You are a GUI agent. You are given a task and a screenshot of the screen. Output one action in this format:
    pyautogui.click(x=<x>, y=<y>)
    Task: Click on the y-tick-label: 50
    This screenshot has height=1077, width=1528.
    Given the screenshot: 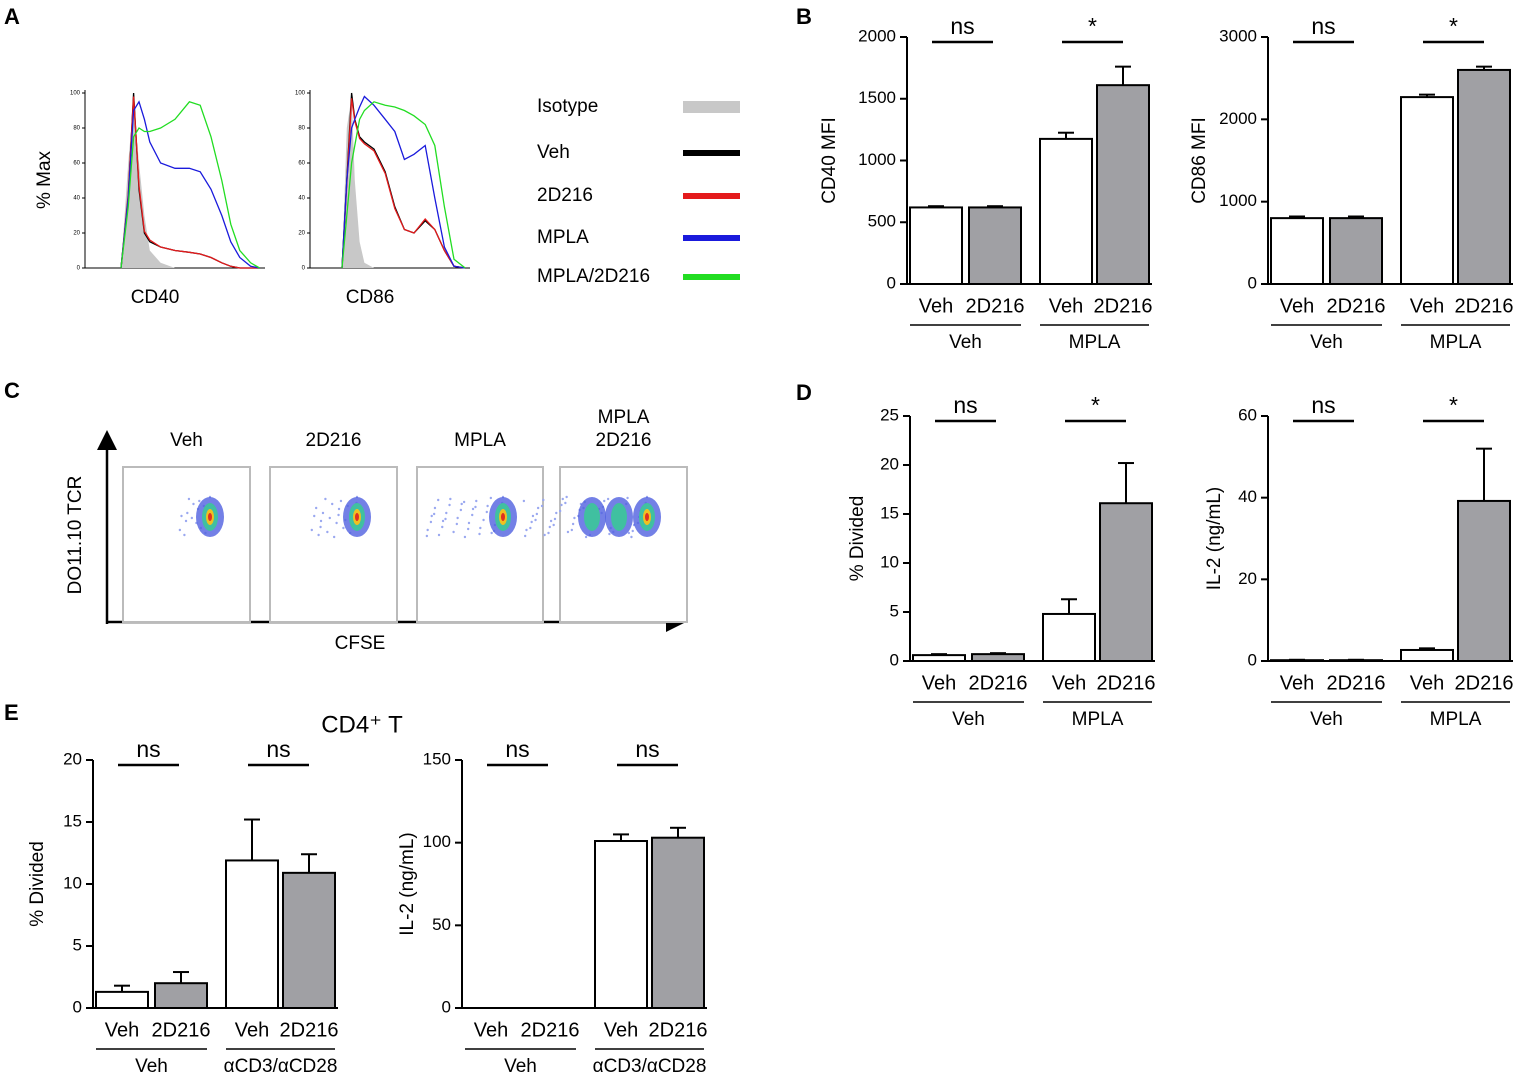 What is the action you would take?
    pyautogui.click(x=441, y=924)
    